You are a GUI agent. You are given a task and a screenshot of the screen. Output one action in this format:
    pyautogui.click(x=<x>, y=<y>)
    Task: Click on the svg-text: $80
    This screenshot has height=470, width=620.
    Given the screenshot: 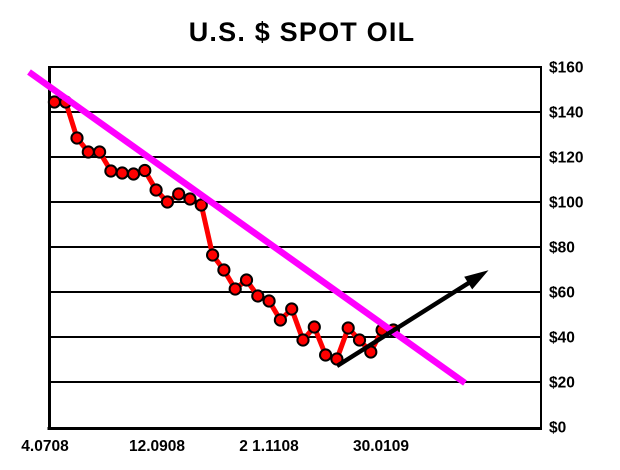 What is the action you would take?
    pyautogui.click(x=562, y=248)
    